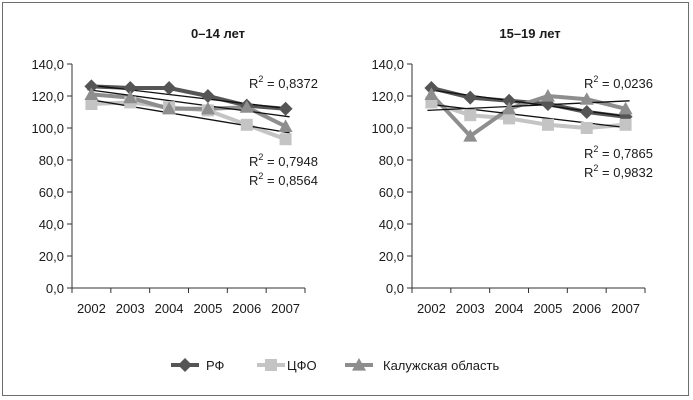 This screenshot has height=400, width=693. Describe the element at coordinates (302, 365) in the screenshot. I see `legend-label: ЦФО` at that location.